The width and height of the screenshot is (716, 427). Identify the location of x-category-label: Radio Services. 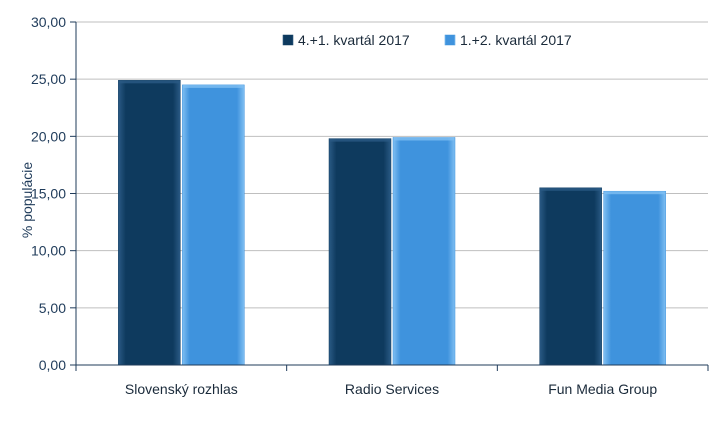
(392, 389).